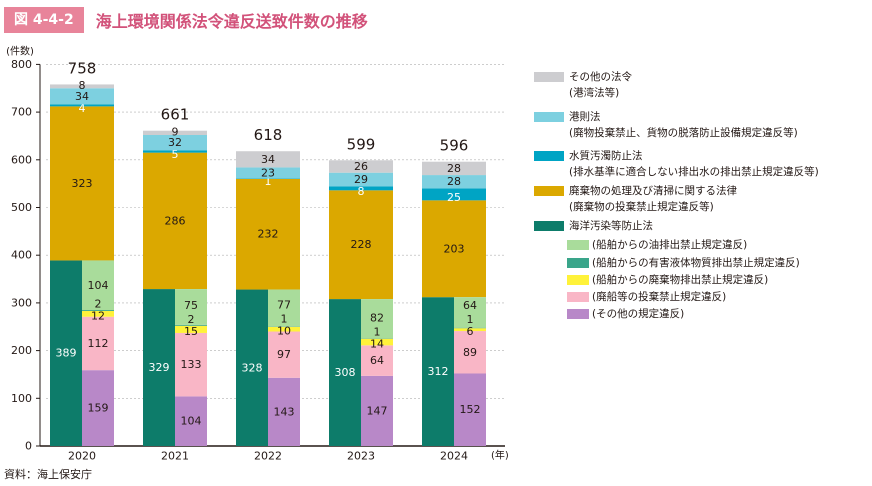 This screenshot has width=872, height=486. What do you see at coordinates (21, 207) in the screenshot?
I see `y-tick-label: 500` at bounding box center [21, 207].